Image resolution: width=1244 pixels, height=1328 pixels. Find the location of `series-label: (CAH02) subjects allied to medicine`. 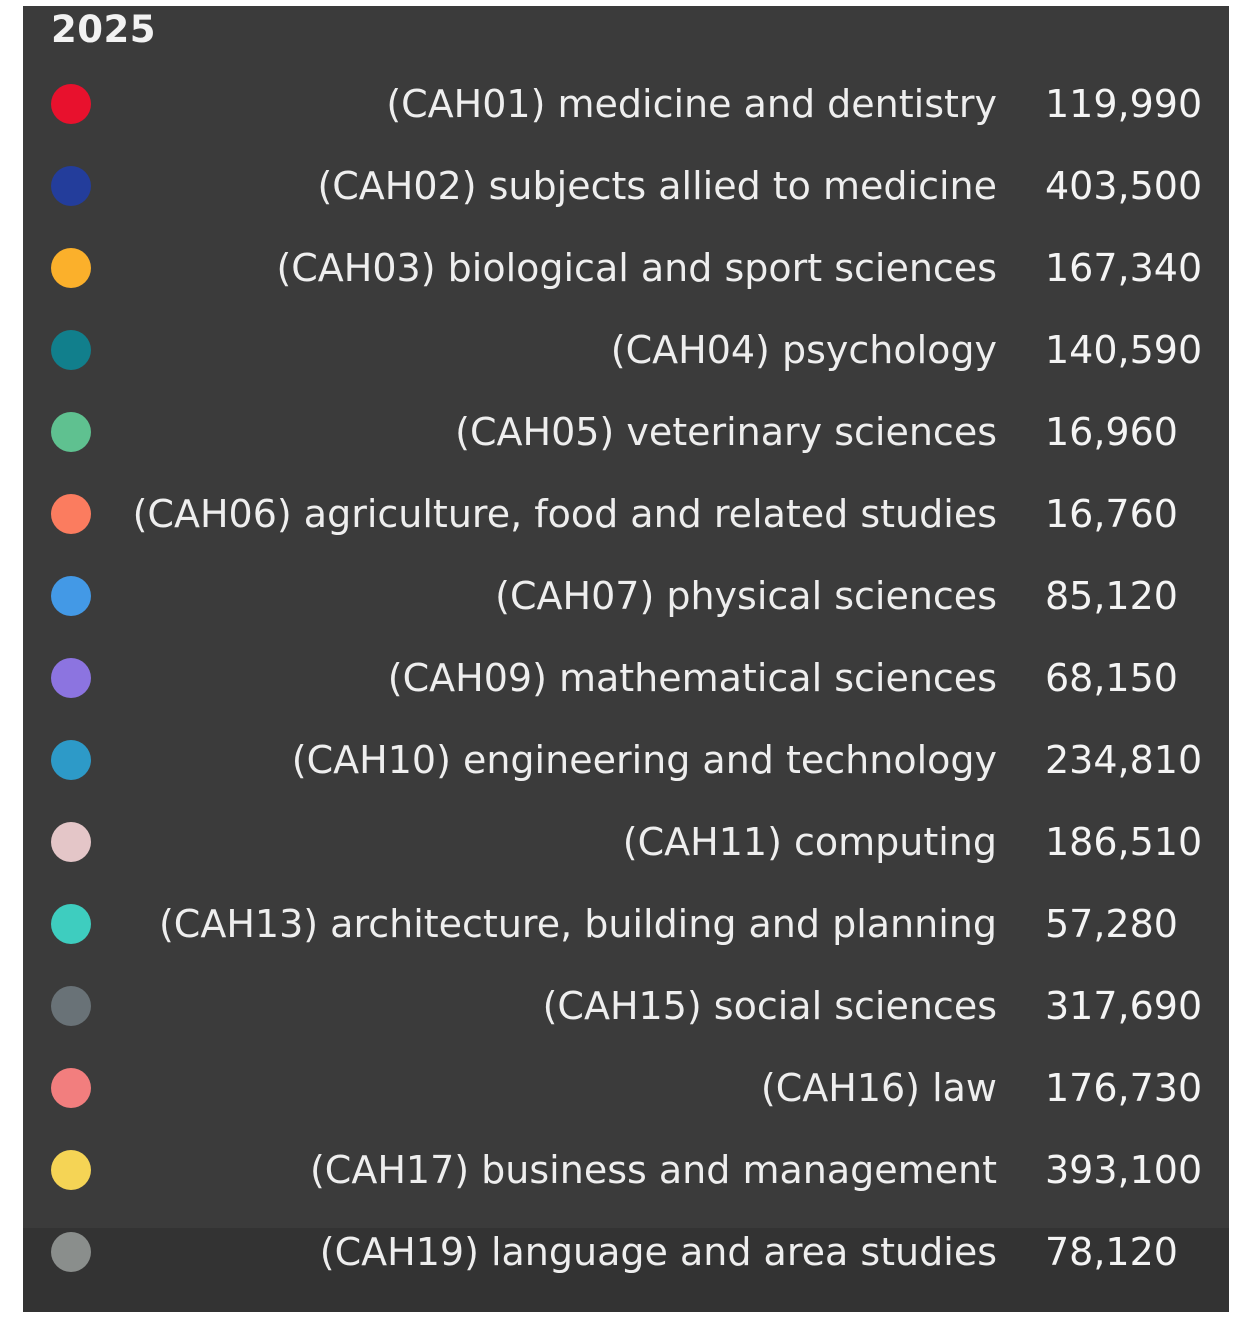

series-label: (CAH02) subjects allied to medicine is located at coordinates (657, 186).